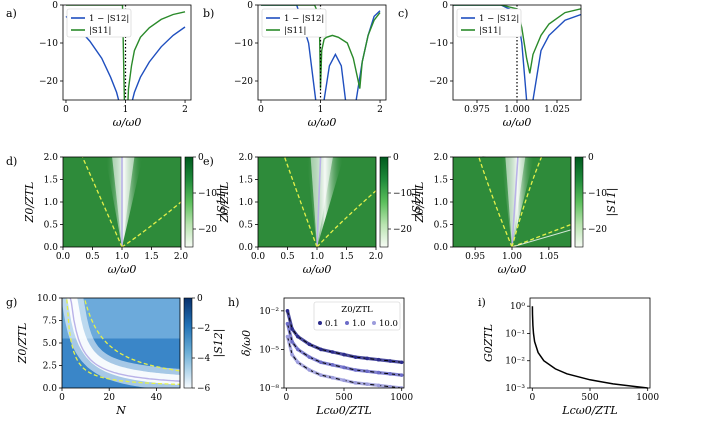  I want to click on panel-label: h), so click(233, 302).